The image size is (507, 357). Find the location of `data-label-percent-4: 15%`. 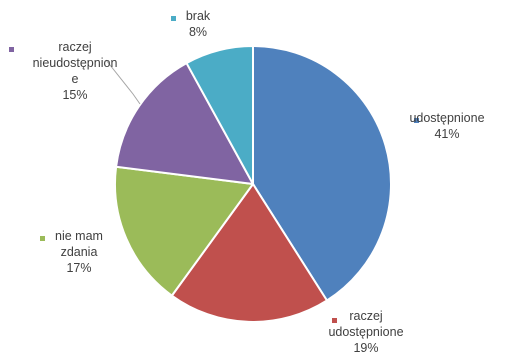

data-label-percent-4: 15% is located at coordinates (74, 95).